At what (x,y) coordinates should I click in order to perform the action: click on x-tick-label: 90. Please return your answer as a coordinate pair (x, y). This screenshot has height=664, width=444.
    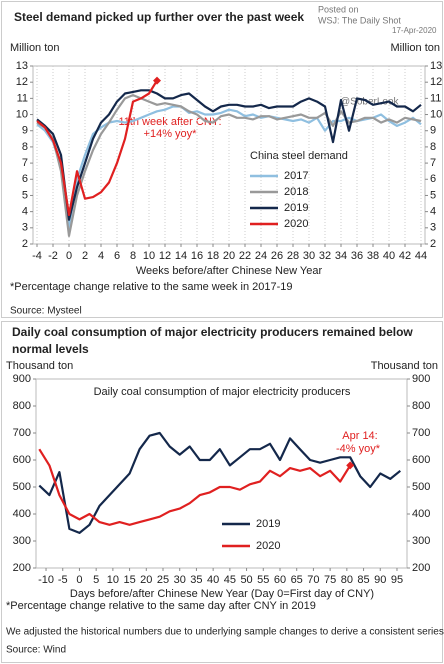
    Looking at the image, I should click on (380, 580).